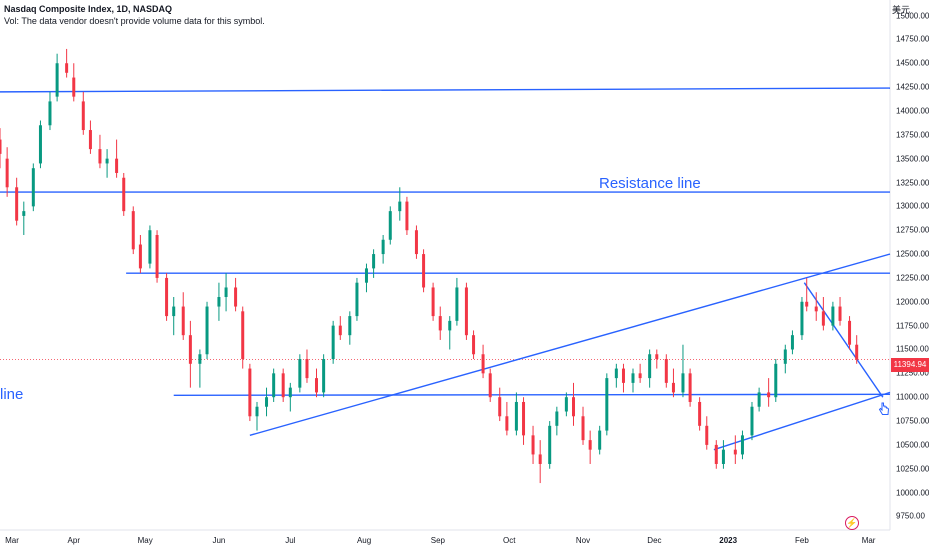 The height and width of the screenshot is (550, 932). I want to click on hand-cursor-icon, so click(884, 409).